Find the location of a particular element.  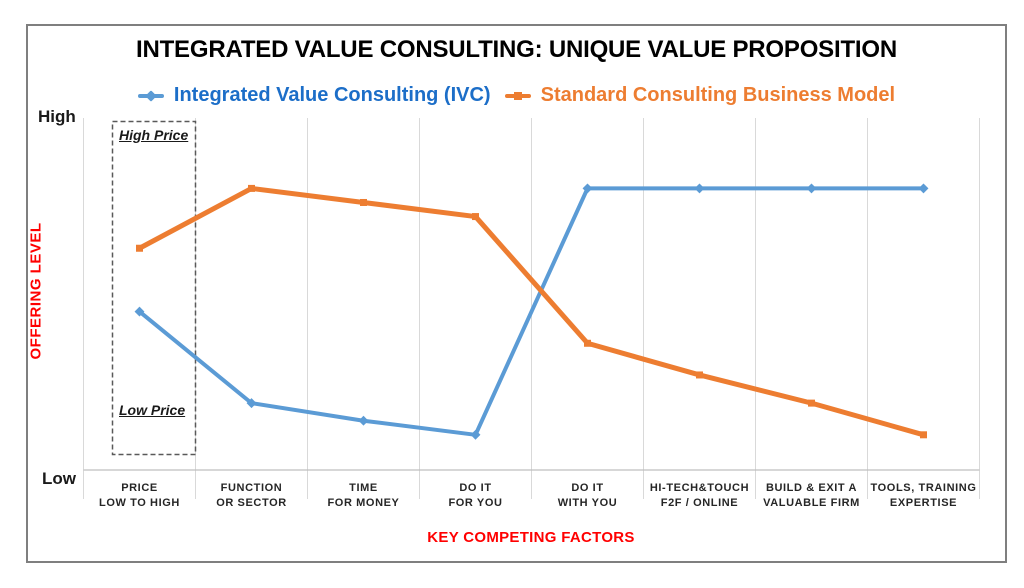

y-axis-high-label: High is located at coordinates (57, 116).